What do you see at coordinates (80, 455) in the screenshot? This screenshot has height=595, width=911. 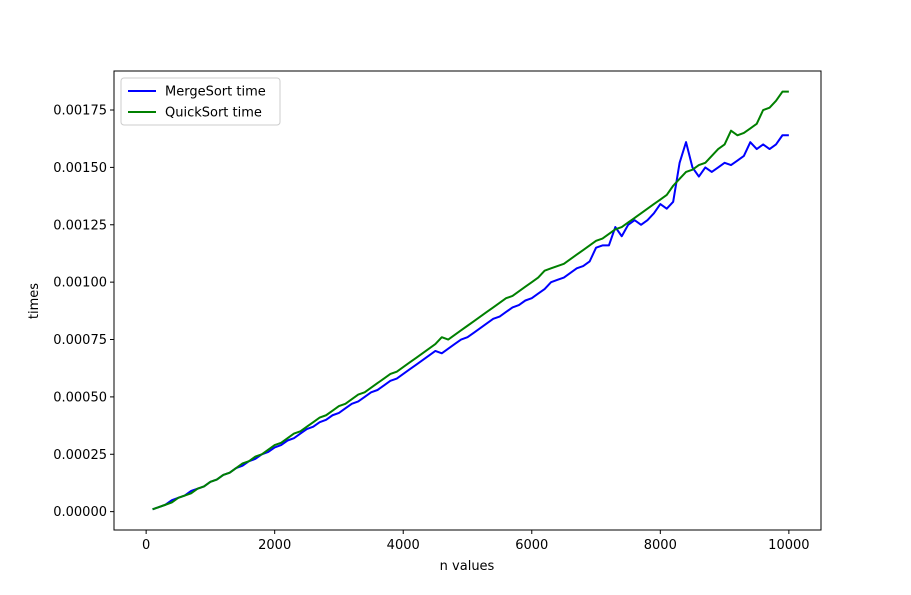 I see `y-tick-label: 0.00025` at bounding box center [80, 455].